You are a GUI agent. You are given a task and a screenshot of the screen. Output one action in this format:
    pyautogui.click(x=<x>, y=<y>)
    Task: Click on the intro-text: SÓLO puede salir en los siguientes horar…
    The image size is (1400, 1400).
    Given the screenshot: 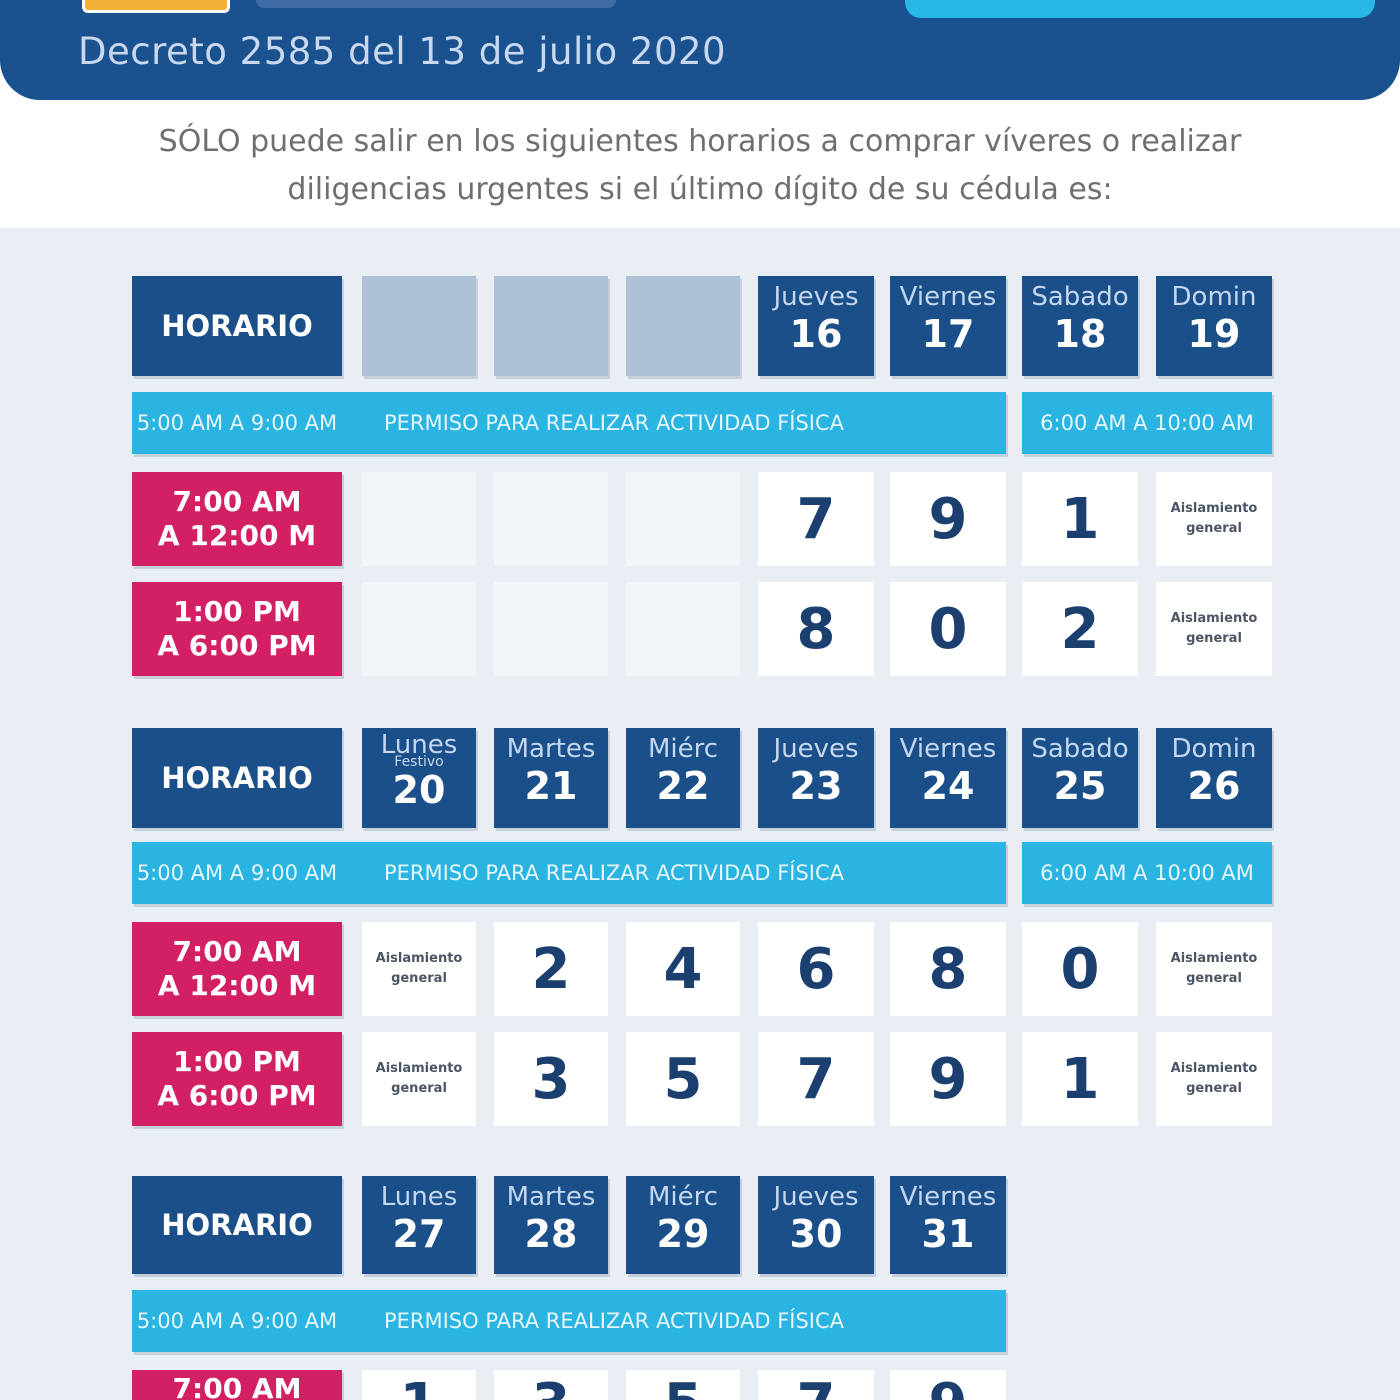 What is the action you would take?
    pyautogui.click(x=700, y=166)
    